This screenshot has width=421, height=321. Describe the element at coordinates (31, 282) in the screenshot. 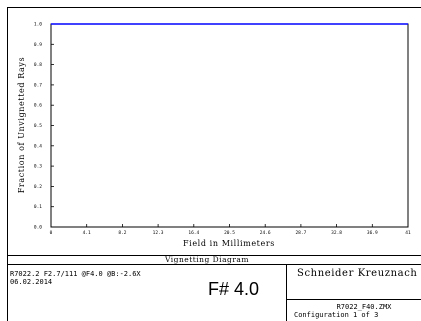

I see `lens-date: 06.02.2014` at that location.